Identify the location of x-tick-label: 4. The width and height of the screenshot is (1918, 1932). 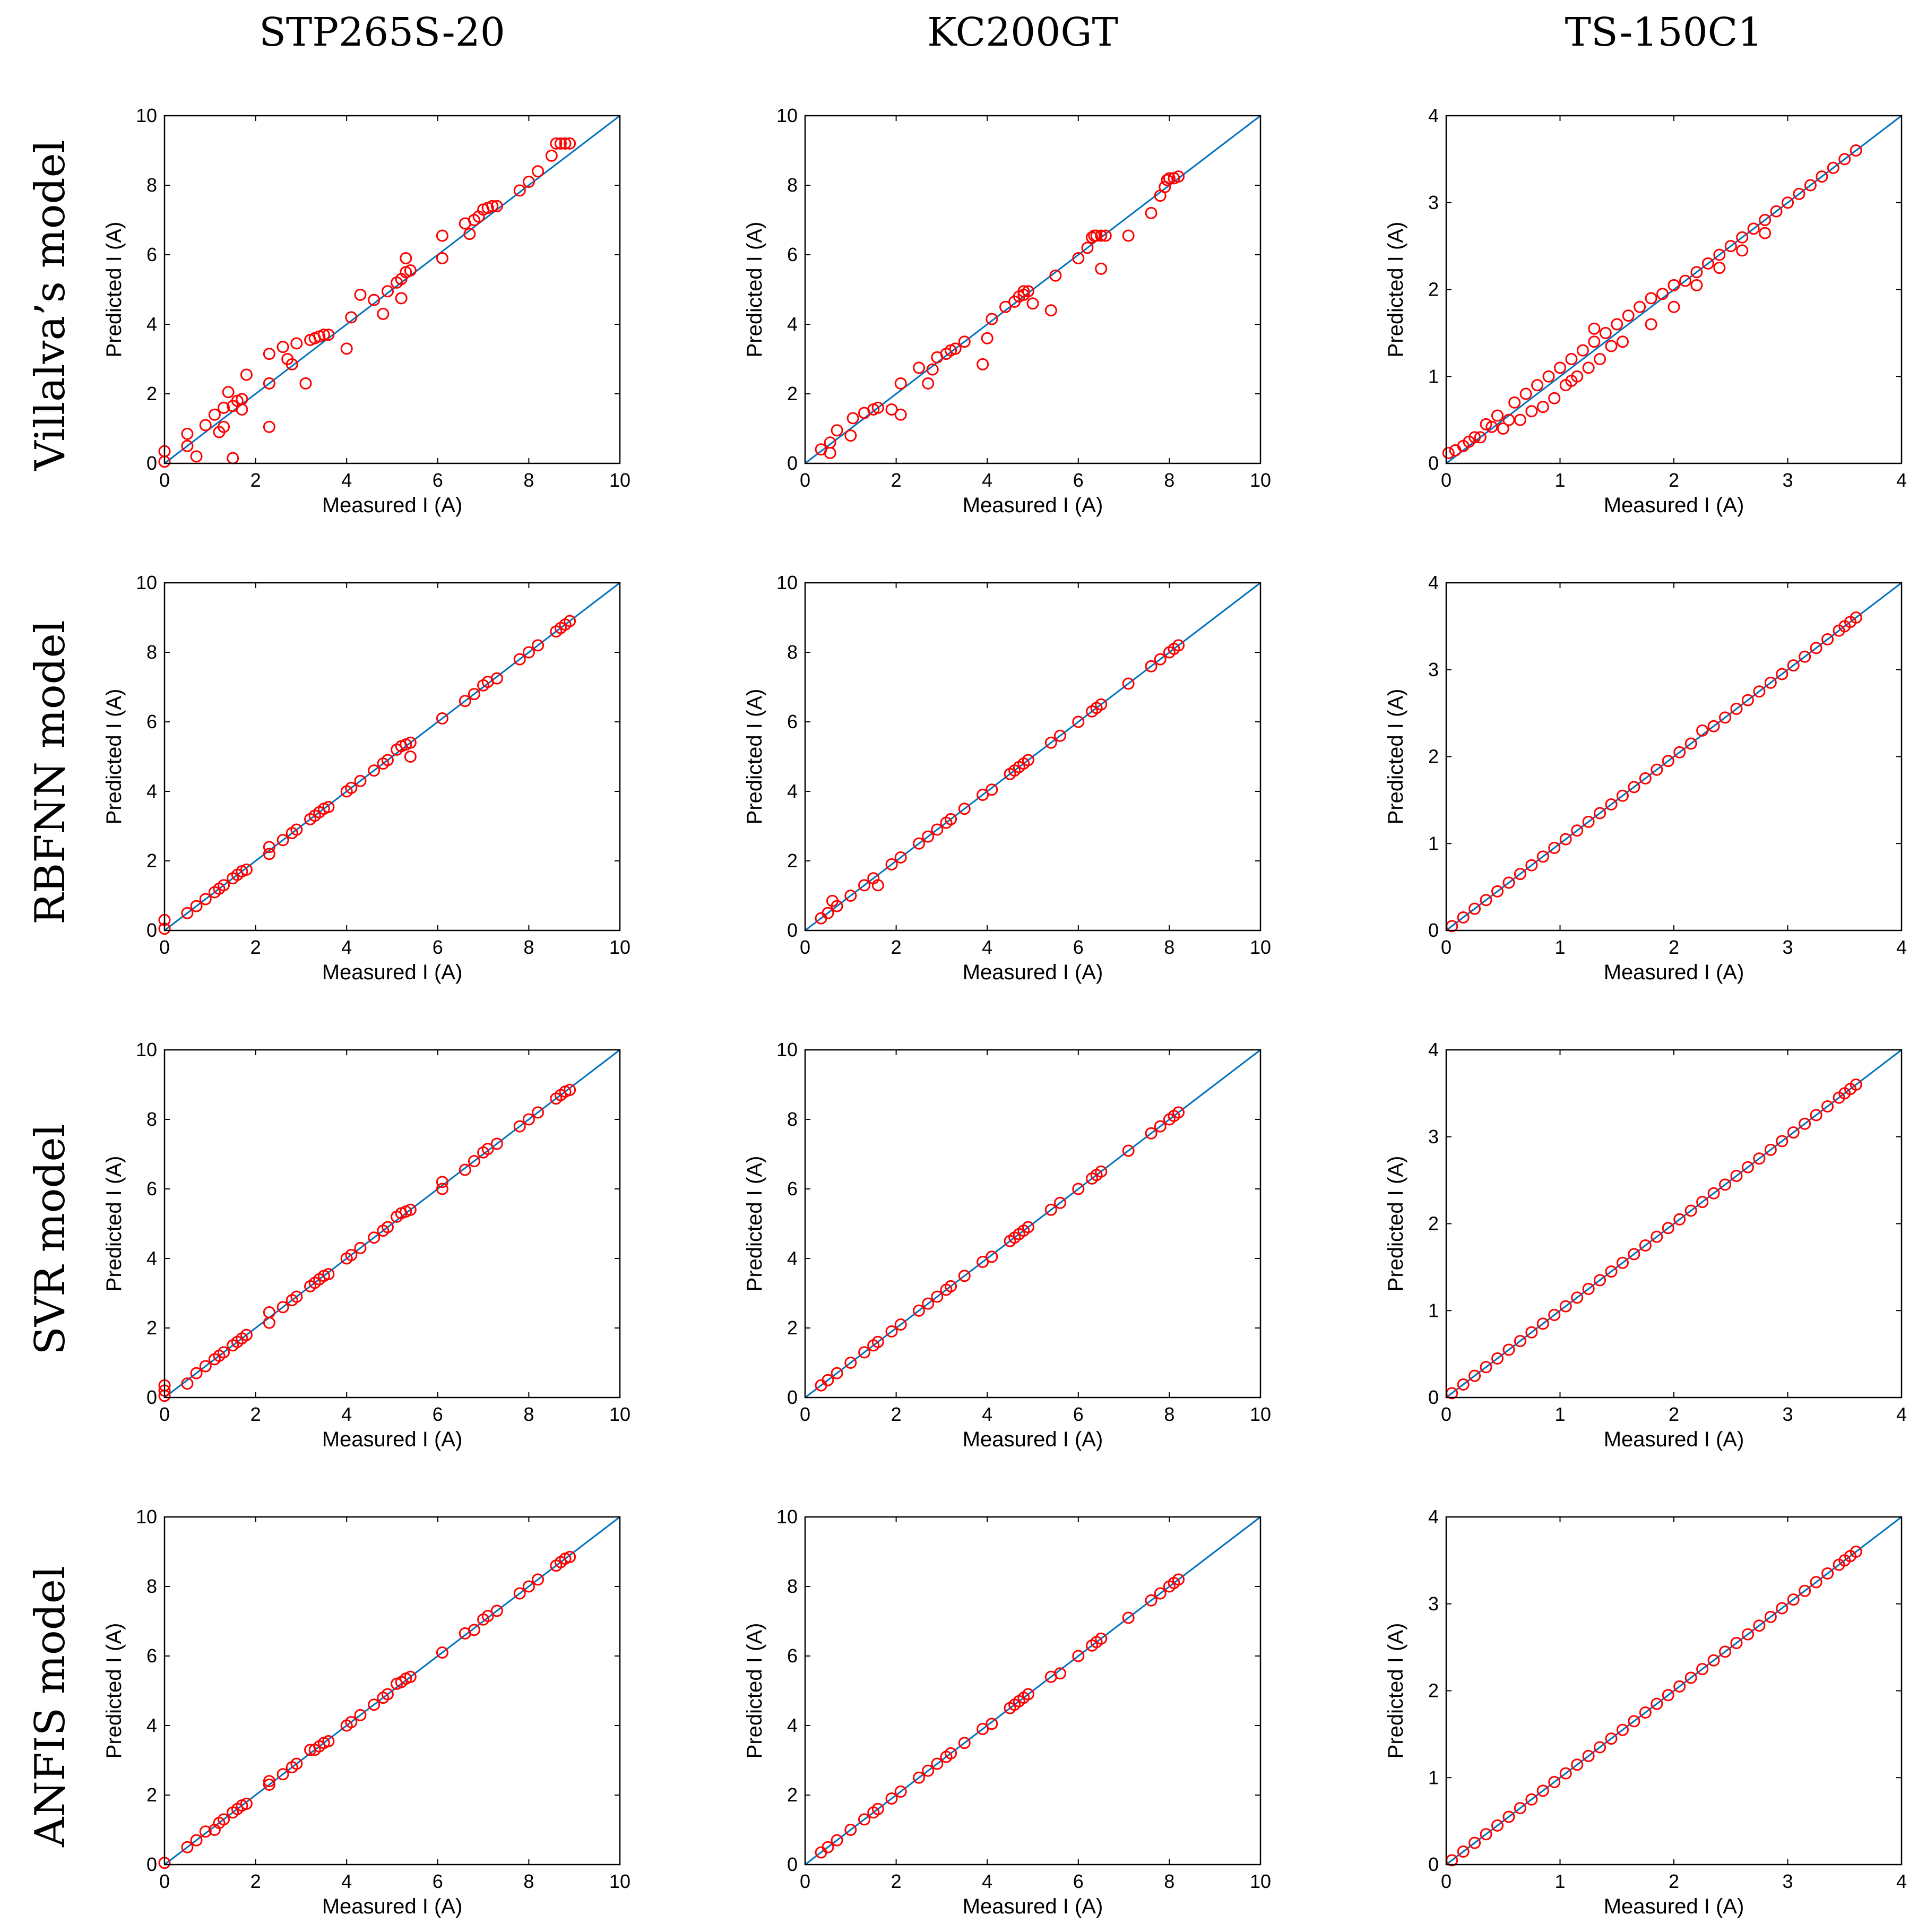
(987, 1414).